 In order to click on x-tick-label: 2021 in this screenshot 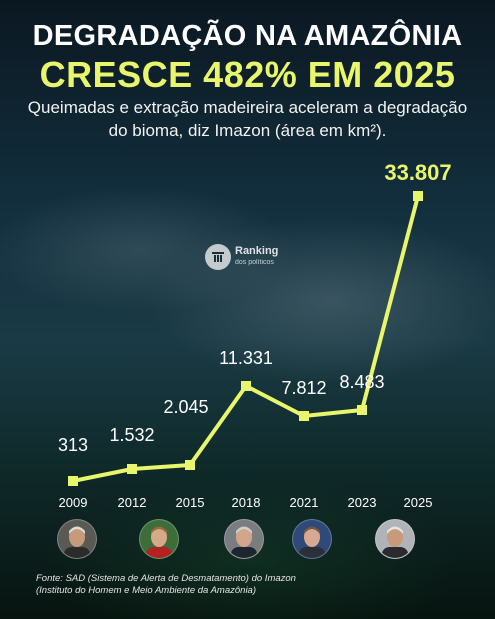, I will do `click(304, 502)`.